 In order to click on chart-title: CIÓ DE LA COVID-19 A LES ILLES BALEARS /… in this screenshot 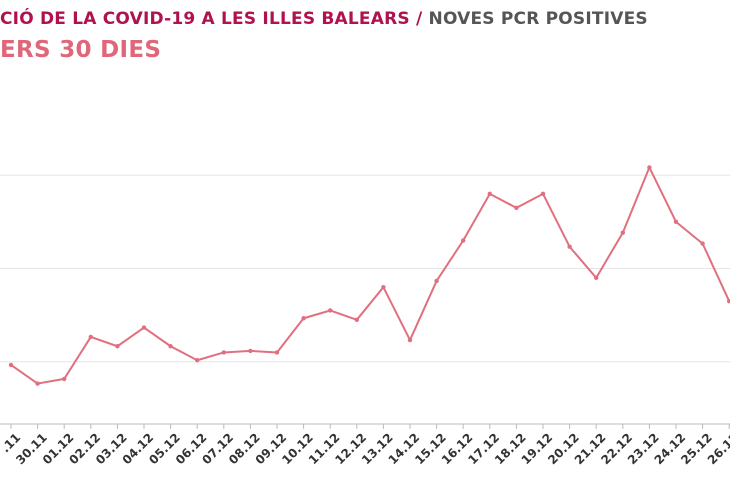, I will do `click(324, 19)`.